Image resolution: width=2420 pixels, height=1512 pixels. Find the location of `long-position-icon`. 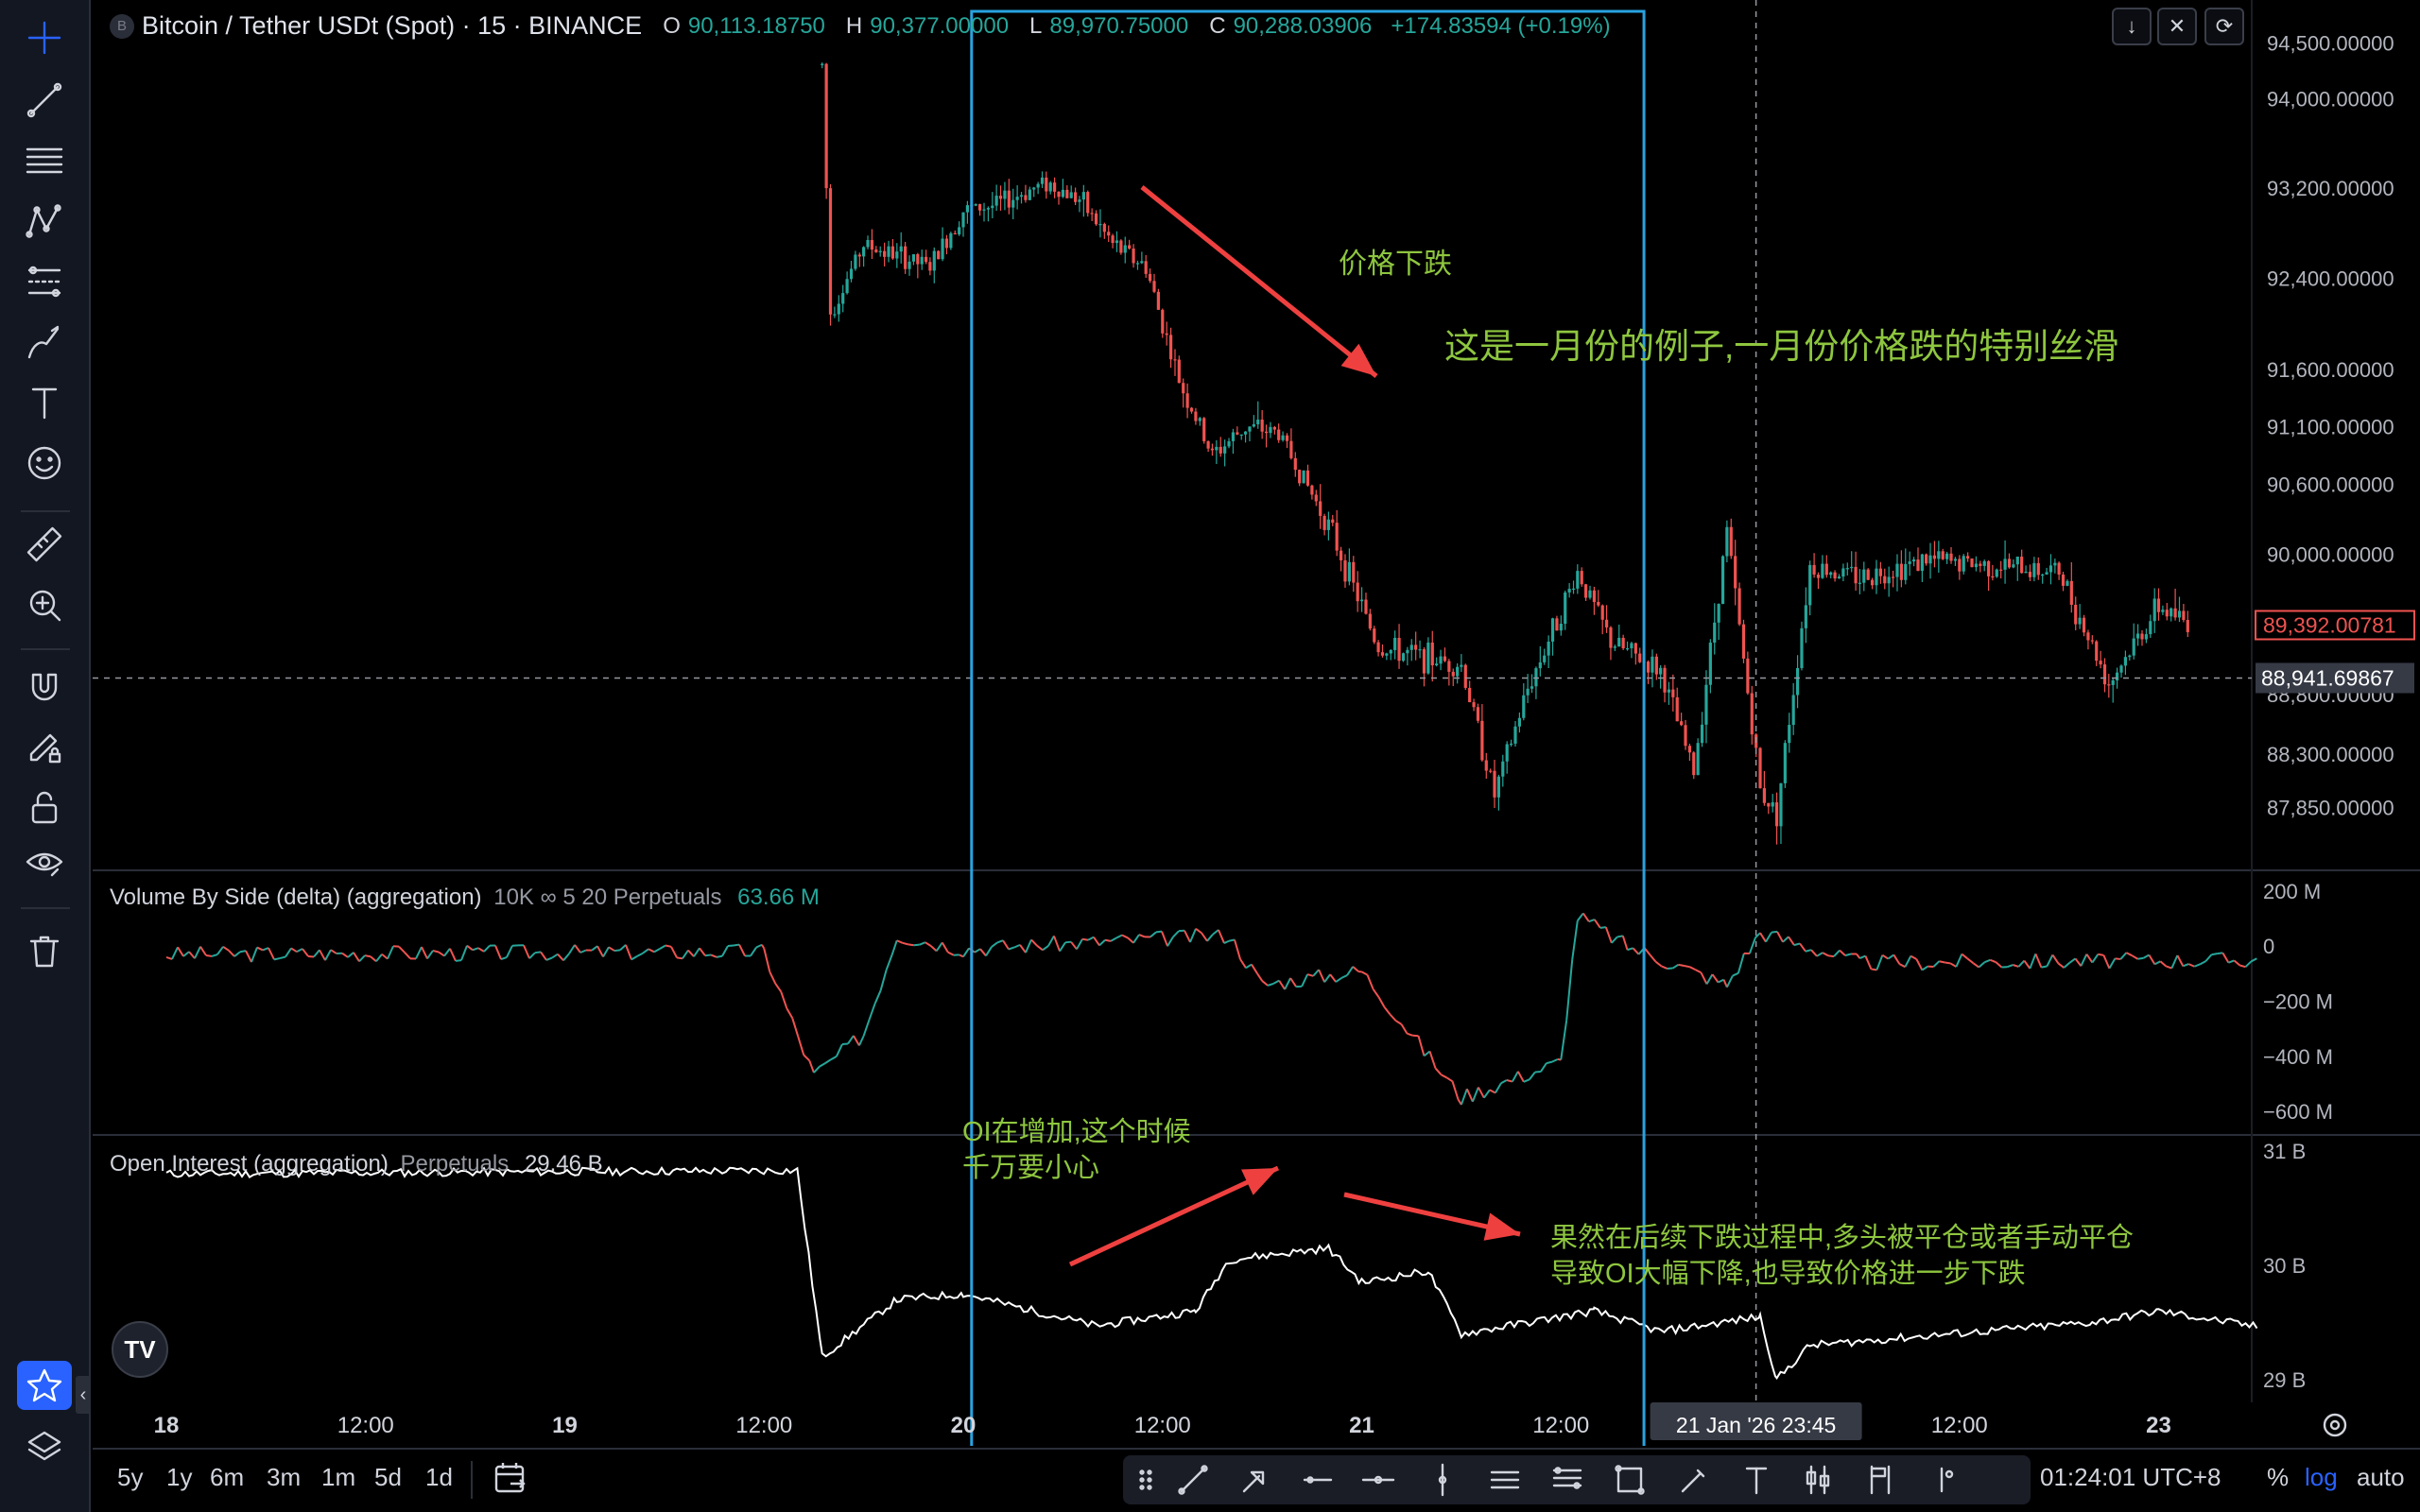

long-position-icon is located at coordinates (1819, 1480).